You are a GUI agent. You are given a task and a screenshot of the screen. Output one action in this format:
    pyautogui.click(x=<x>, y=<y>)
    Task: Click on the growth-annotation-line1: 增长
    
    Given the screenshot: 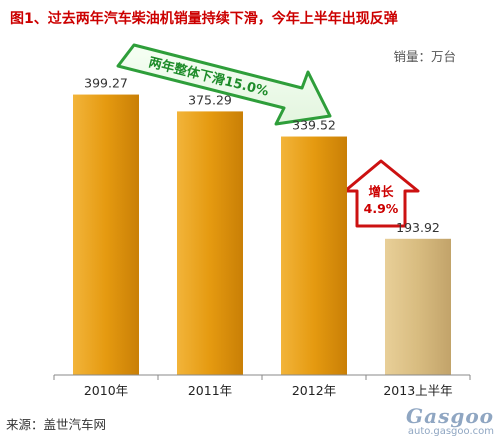 What is the action you would take?
    pyautogui.click(x=381, y=191)
    